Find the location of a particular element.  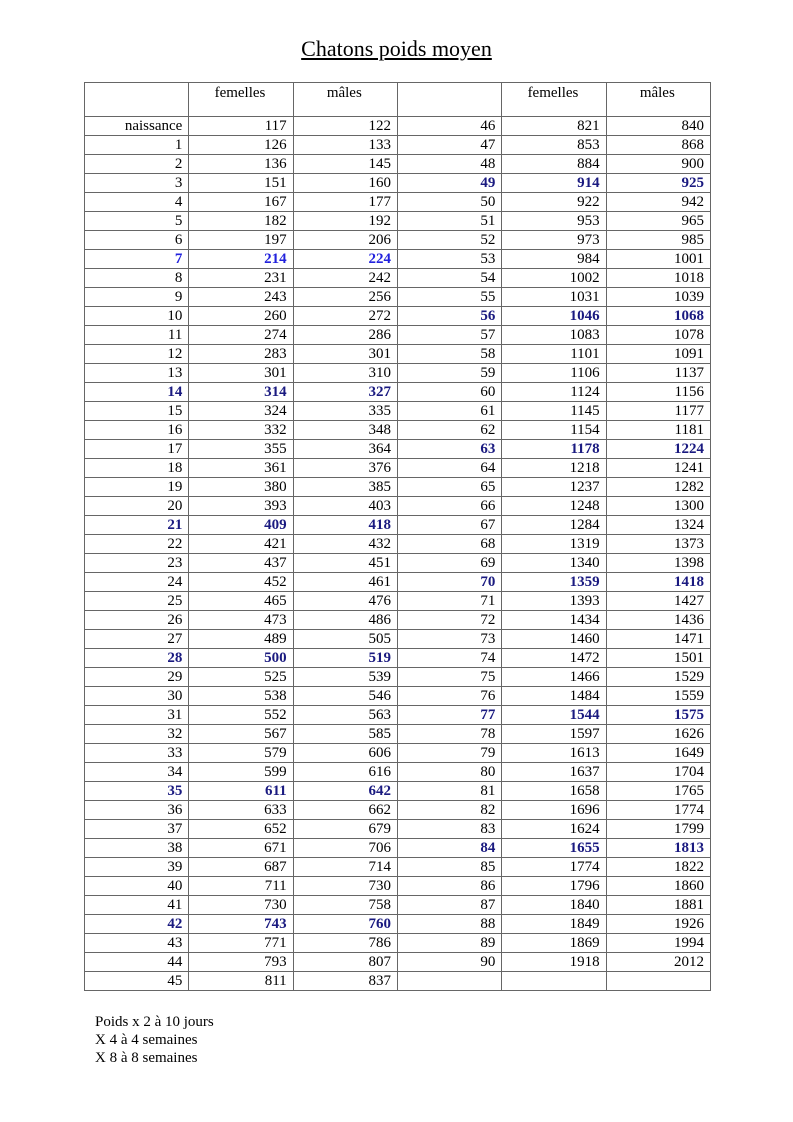

right-day-cell: 64 is located at coordinates (449, 468).